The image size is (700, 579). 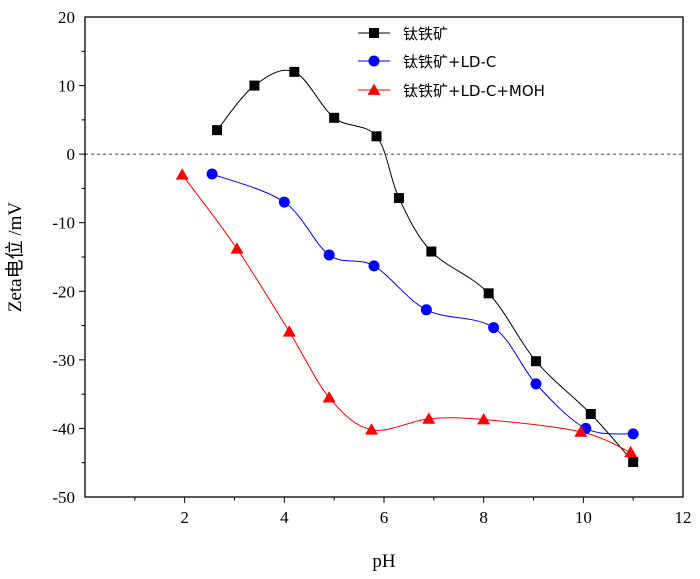 What do you see at coordinates (63, 291) in the screenshot?
I see `y-tick-label: -20` at bounding box center [63, 291].